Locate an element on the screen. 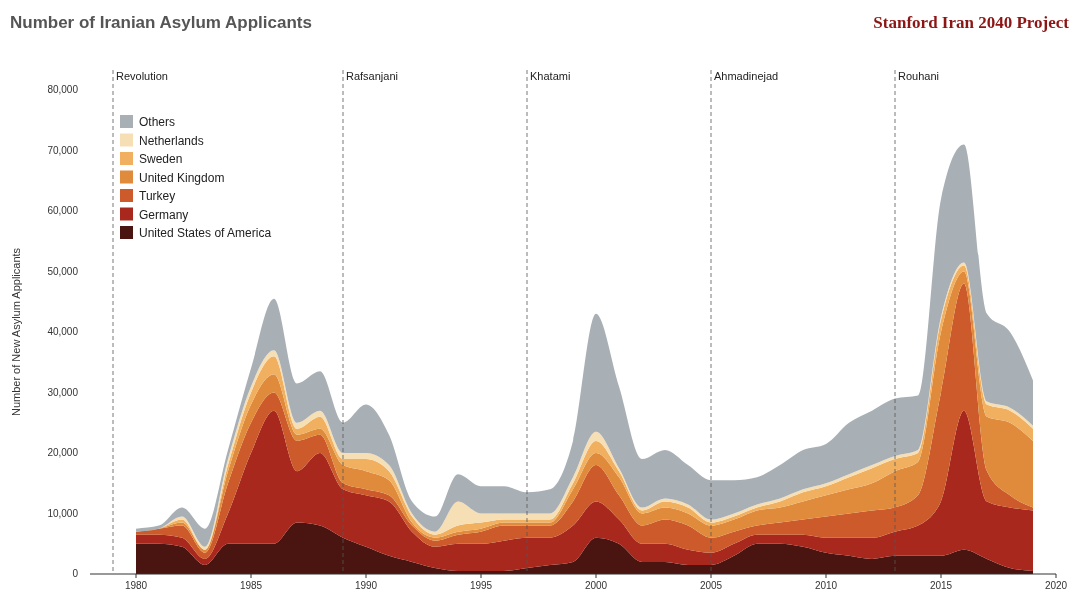 The image size is (1081, 601). x-tick-label: 1995 is located at coordinates (481, 585).